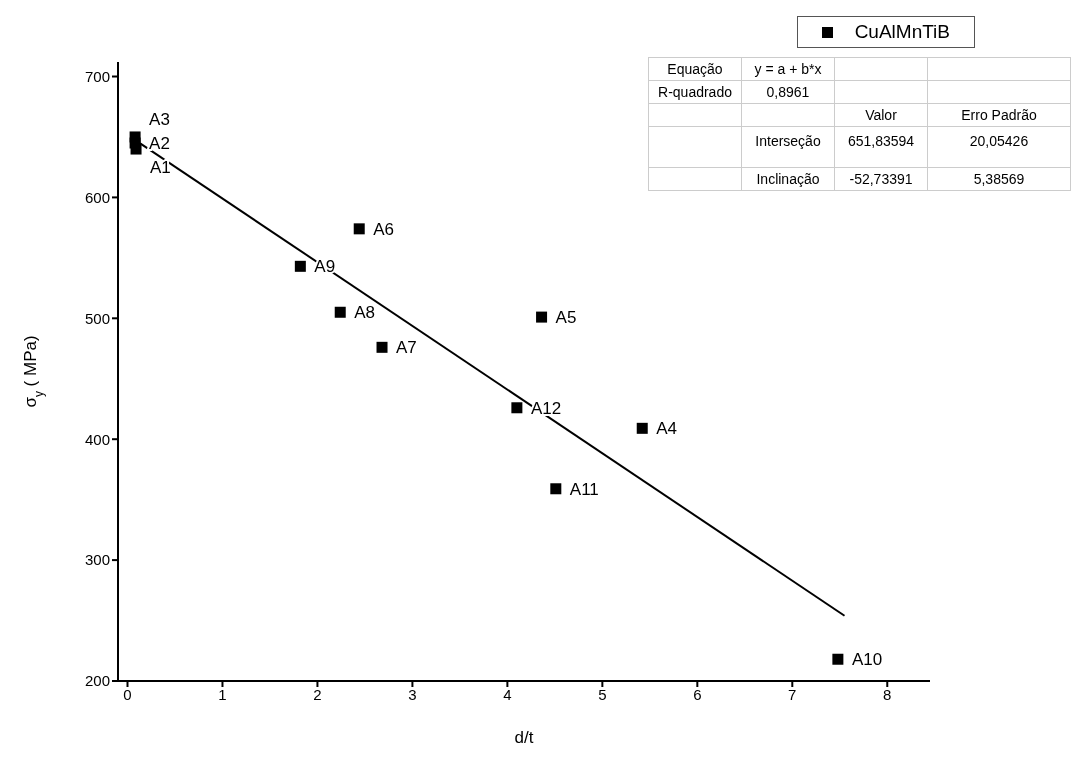 The image size is (1083, 772). Describe the element at coordinates (160, 168) in the screenshot. I see `annotation: A1` at that location.